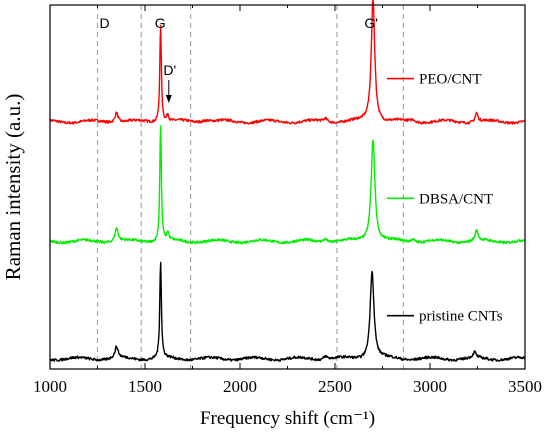 Image resolution: width=550 pixels, height=439 pixels. I want to click on legend-label: pristine CNTs, so click(461, 317).